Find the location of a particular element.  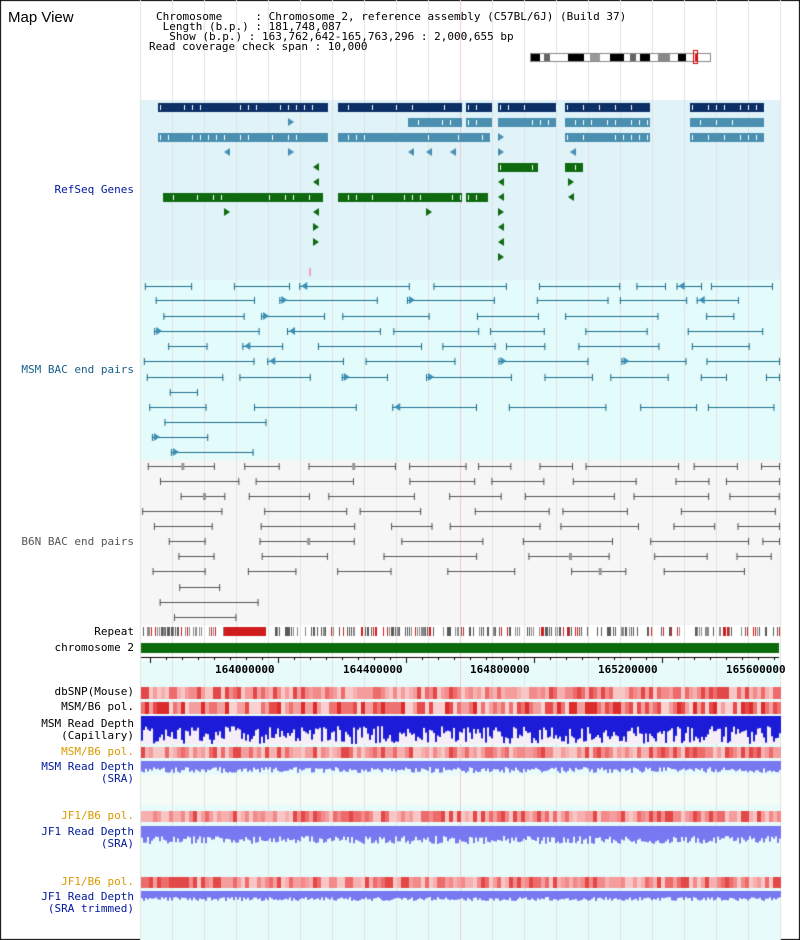

axis-tick-label: 165200000 is located at coordinates (628, 669).